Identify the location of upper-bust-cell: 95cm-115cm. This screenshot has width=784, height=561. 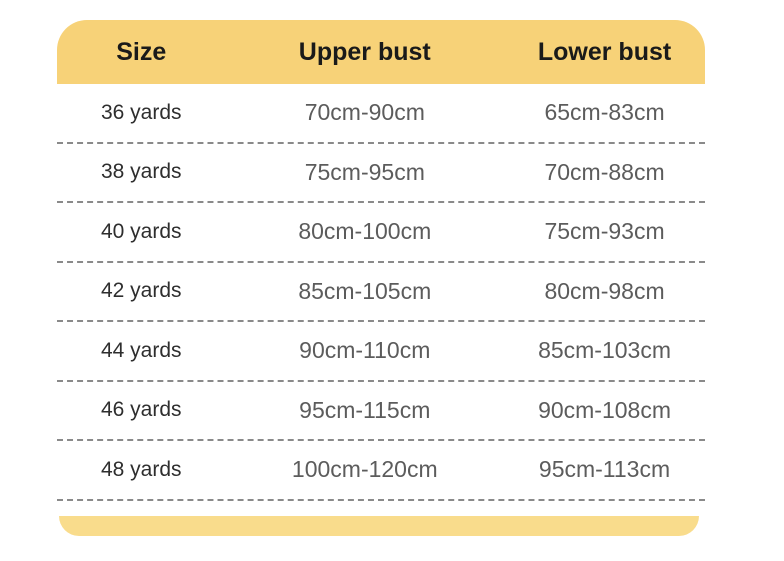
(365, 409).